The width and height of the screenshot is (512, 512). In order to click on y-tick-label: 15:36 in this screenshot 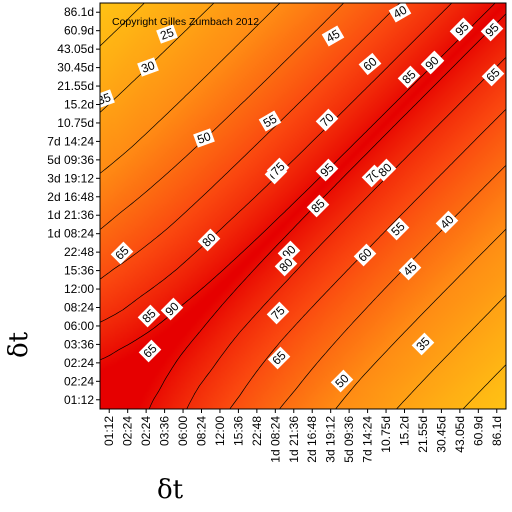, I will do `click(79, 271)`.